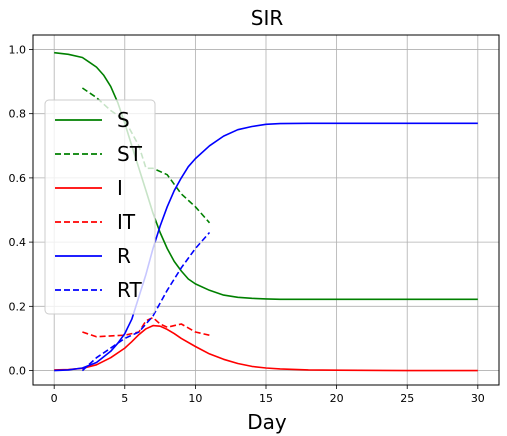 The height and width of the screenshot is (436, 507). I want to click on x-tick-label: 20, so click(337, 398).